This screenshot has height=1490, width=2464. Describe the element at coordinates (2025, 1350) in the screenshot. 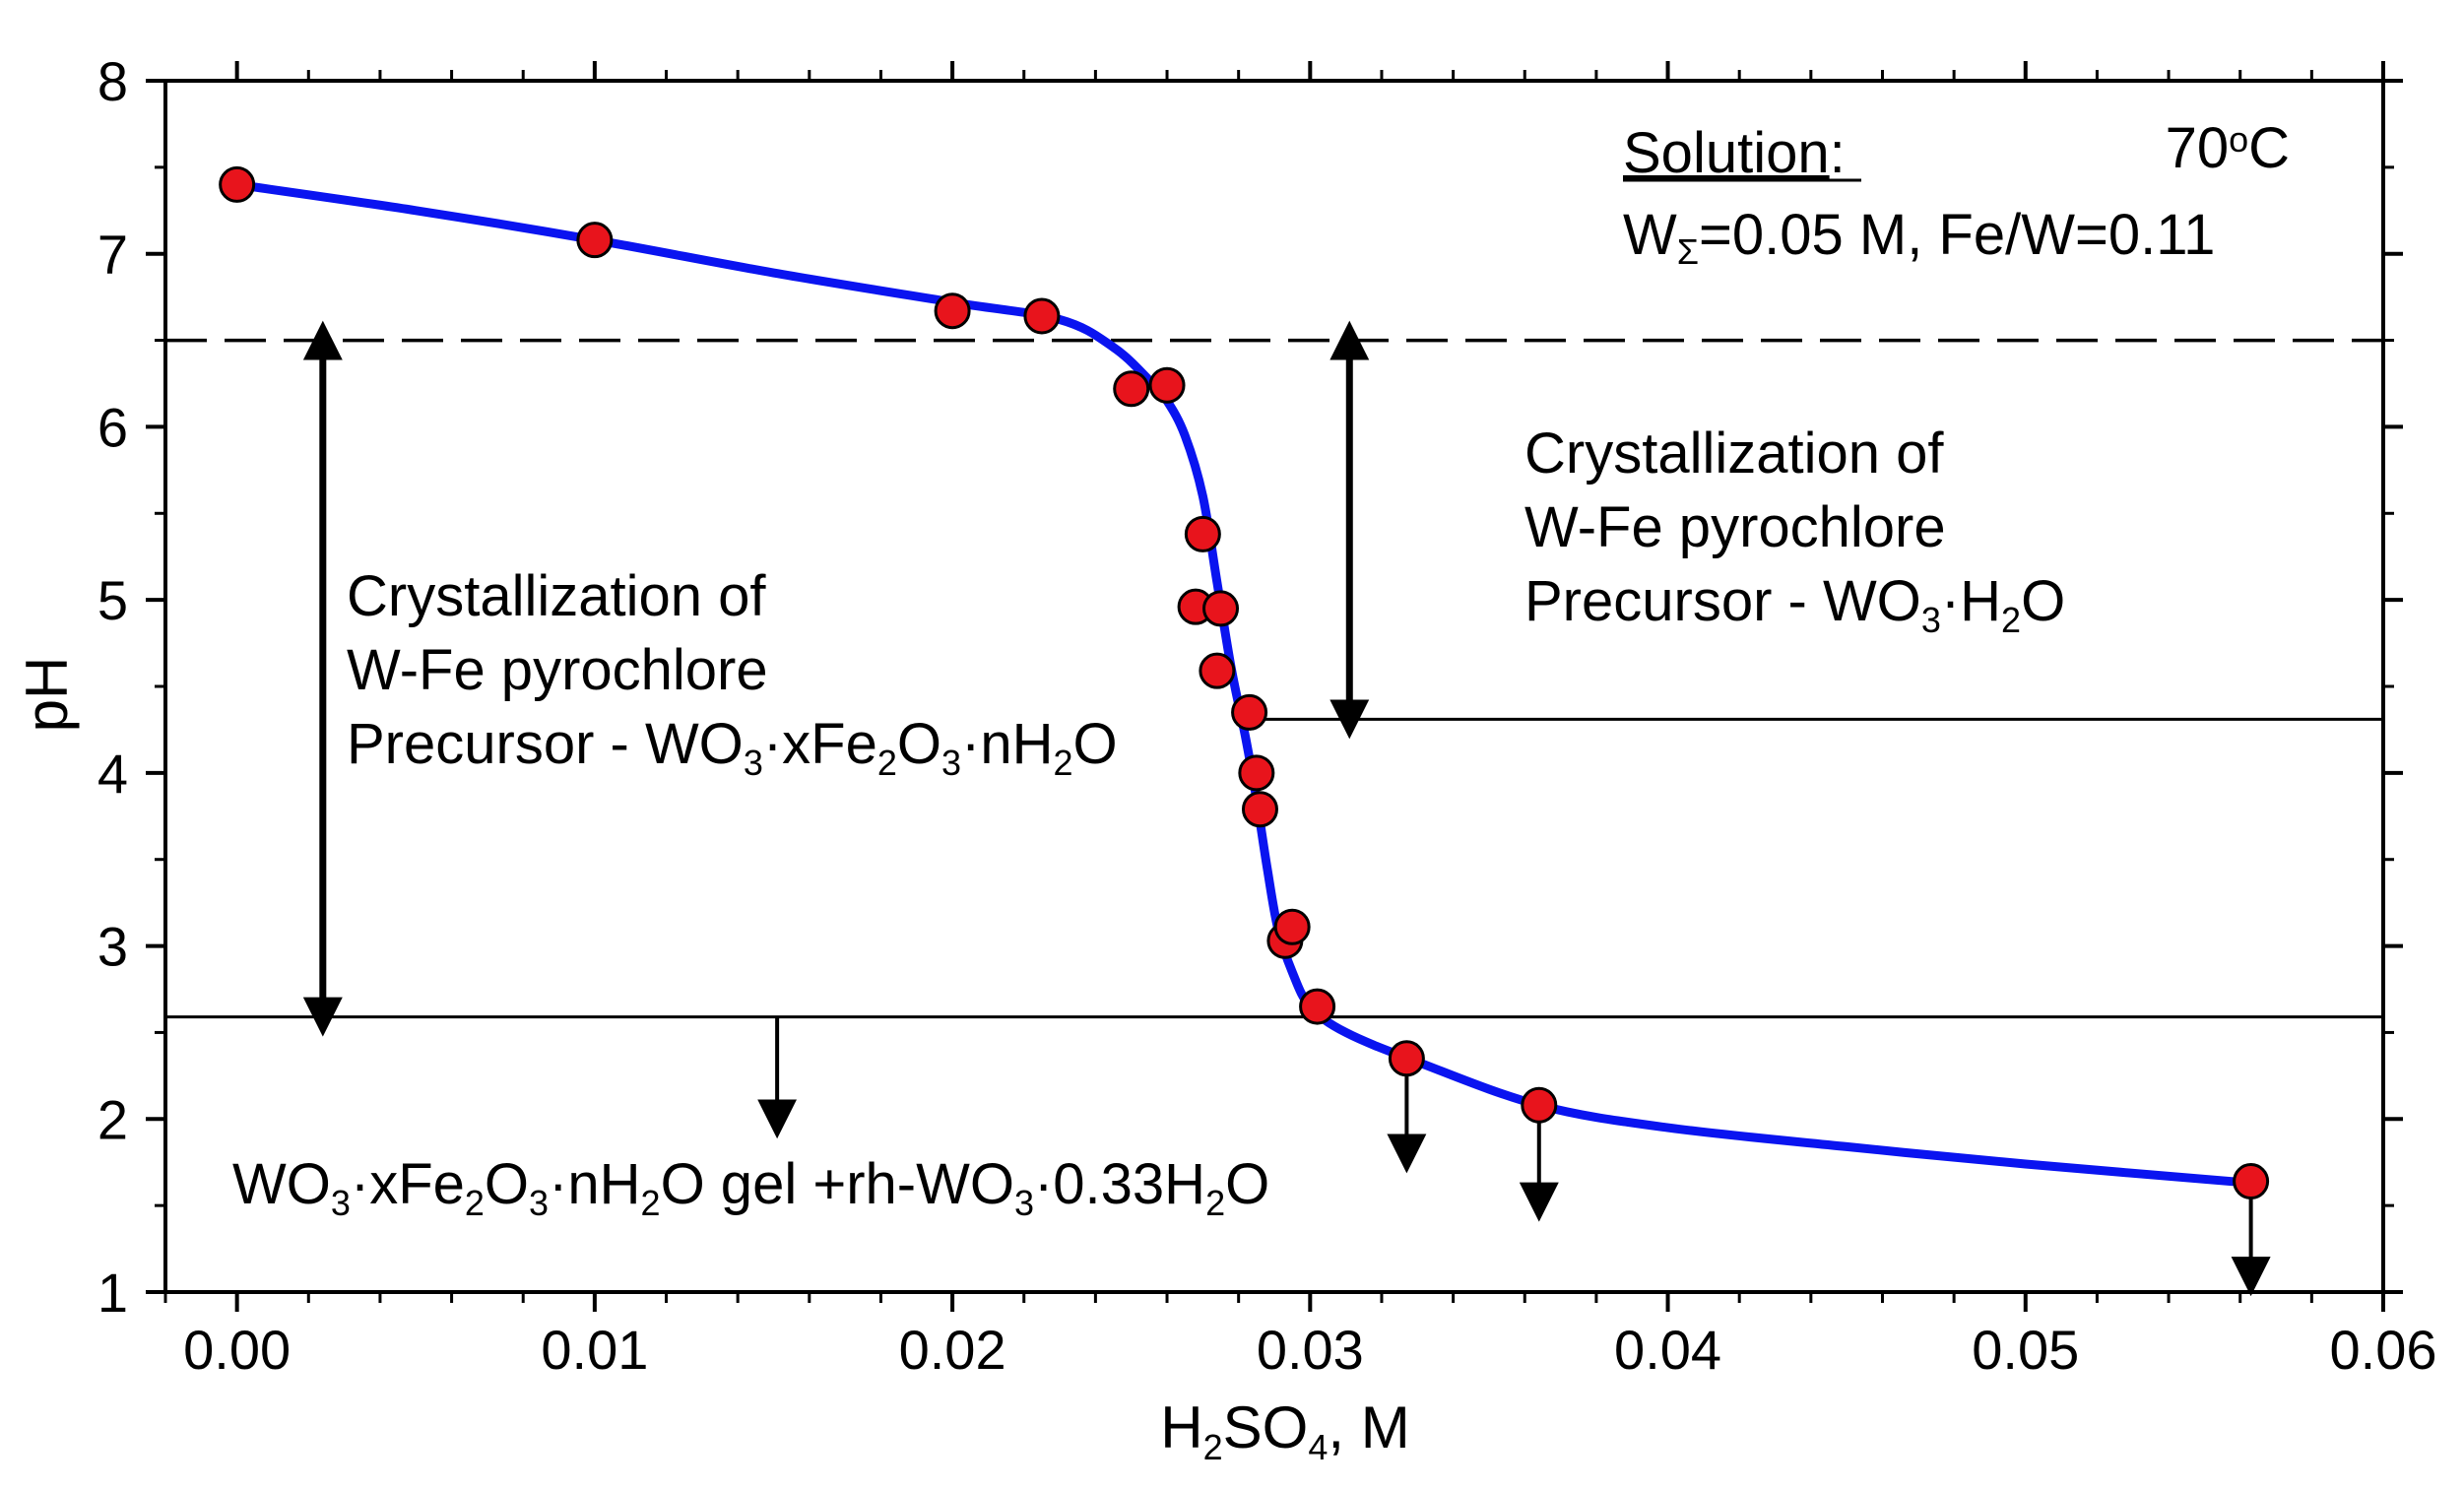

I see `x-tick-label: 0.05` at that location.